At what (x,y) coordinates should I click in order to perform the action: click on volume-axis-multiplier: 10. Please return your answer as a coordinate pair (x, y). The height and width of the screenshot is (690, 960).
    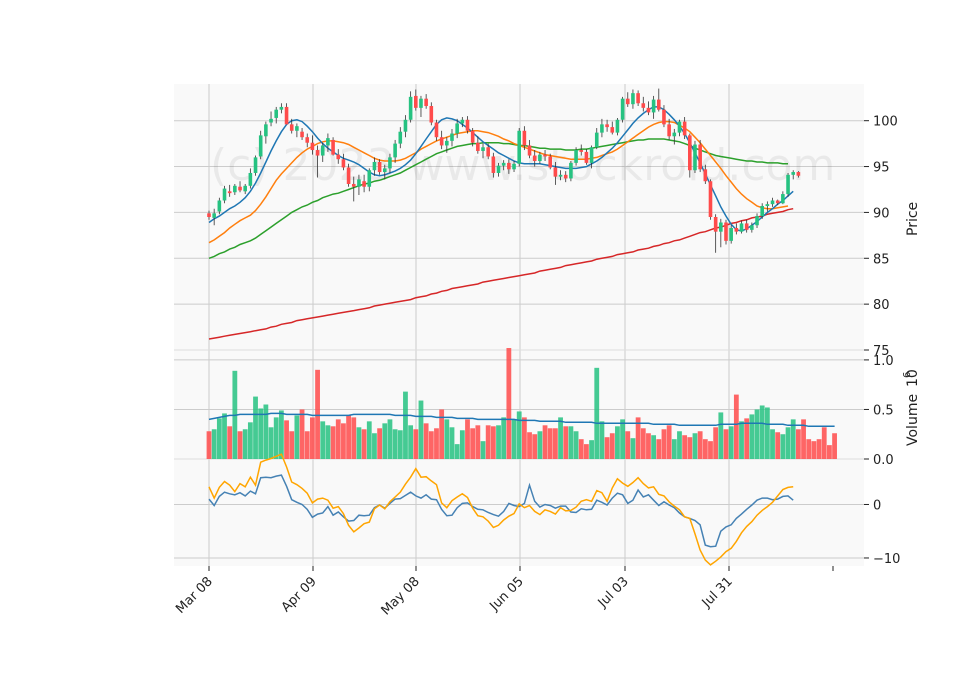
    Looking at the image, I should click on (913, 378).